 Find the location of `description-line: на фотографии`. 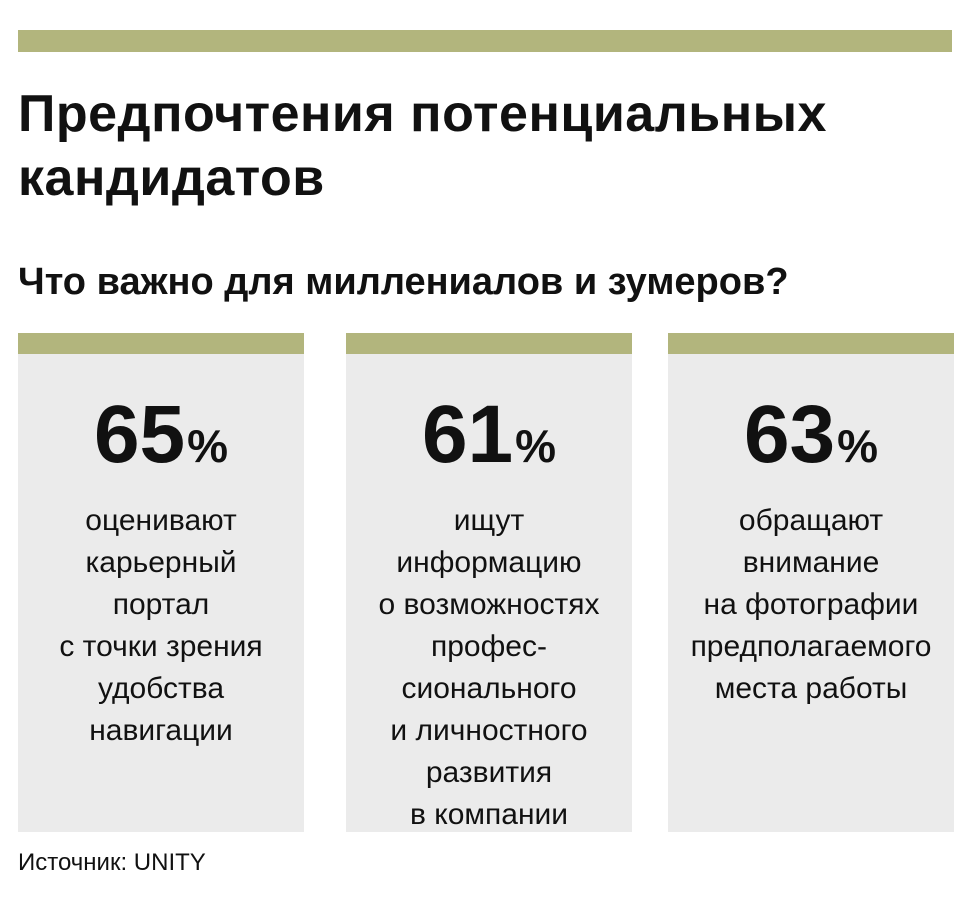

description-line: на фотографии is located at coordinates (811, 604).